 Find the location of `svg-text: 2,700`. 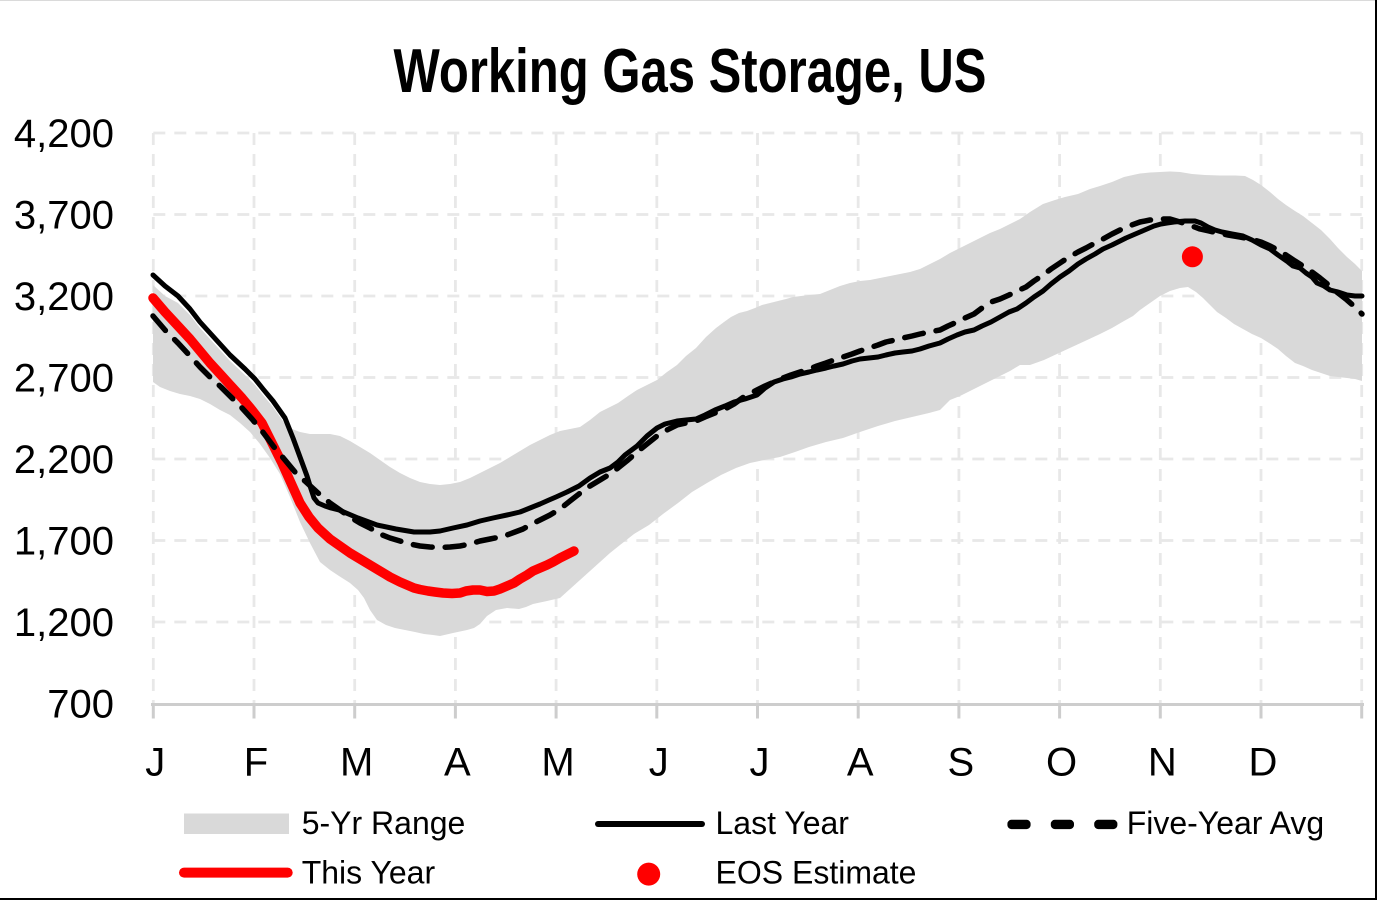

svg-text: 2,700 is located at coordinates (64, 379).